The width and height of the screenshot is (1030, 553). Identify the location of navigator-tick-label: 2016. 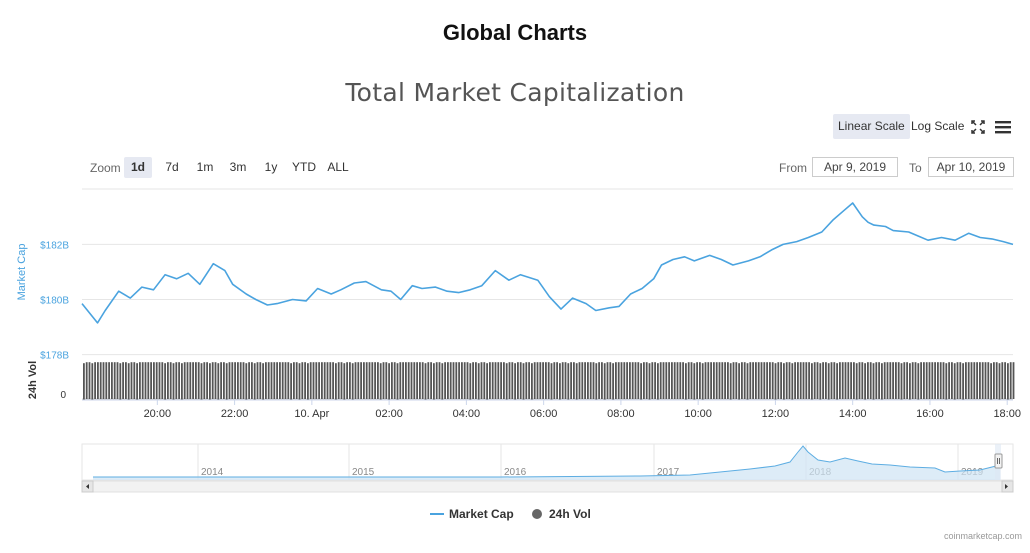
(515, 472).